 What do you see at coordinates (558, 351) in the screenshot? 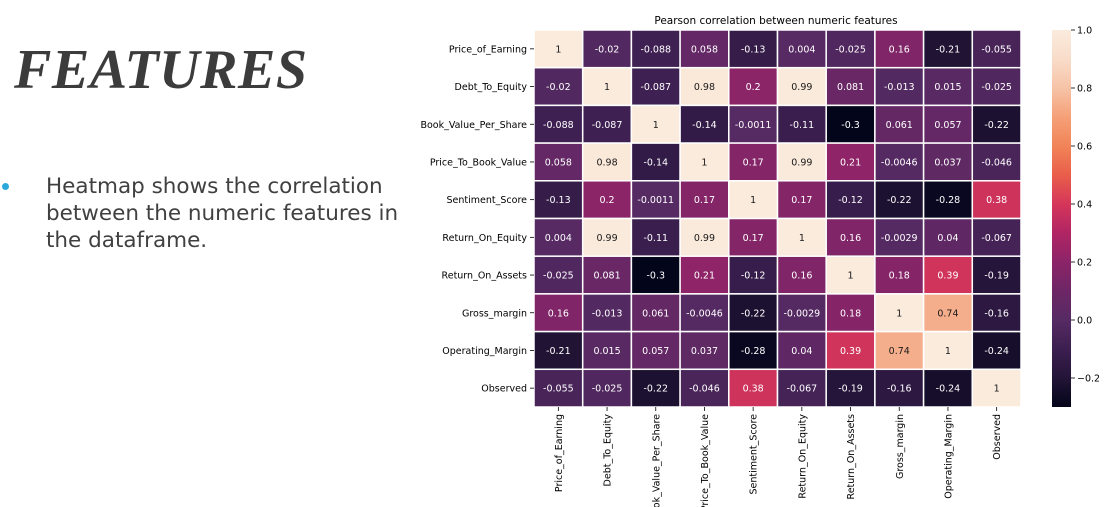
I see `cell-value-label: -0.21` at bounding box center [558, 351].